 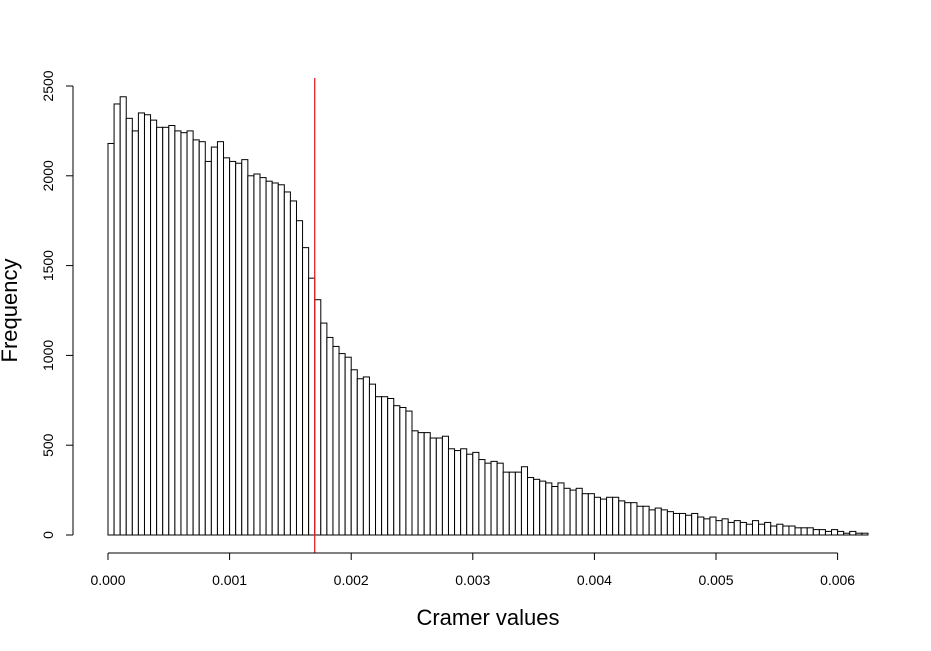 I want to click on x-tick-label: 0.004, so click(x=594, y=580).